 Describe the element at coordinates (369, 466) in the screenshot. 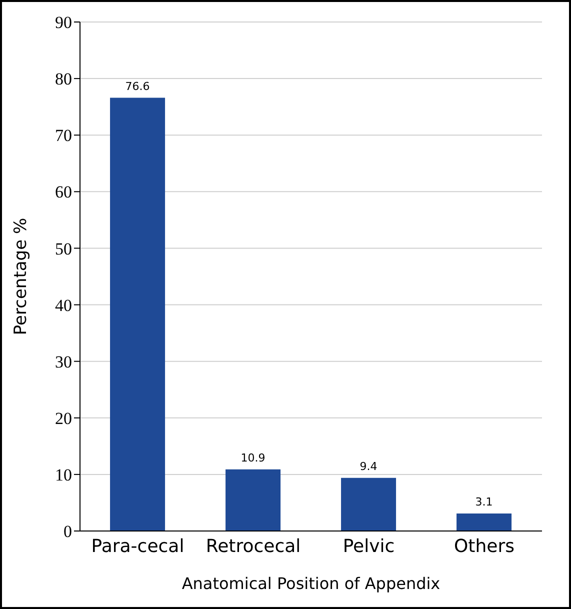

I see `data-label: 9.4` at that location.